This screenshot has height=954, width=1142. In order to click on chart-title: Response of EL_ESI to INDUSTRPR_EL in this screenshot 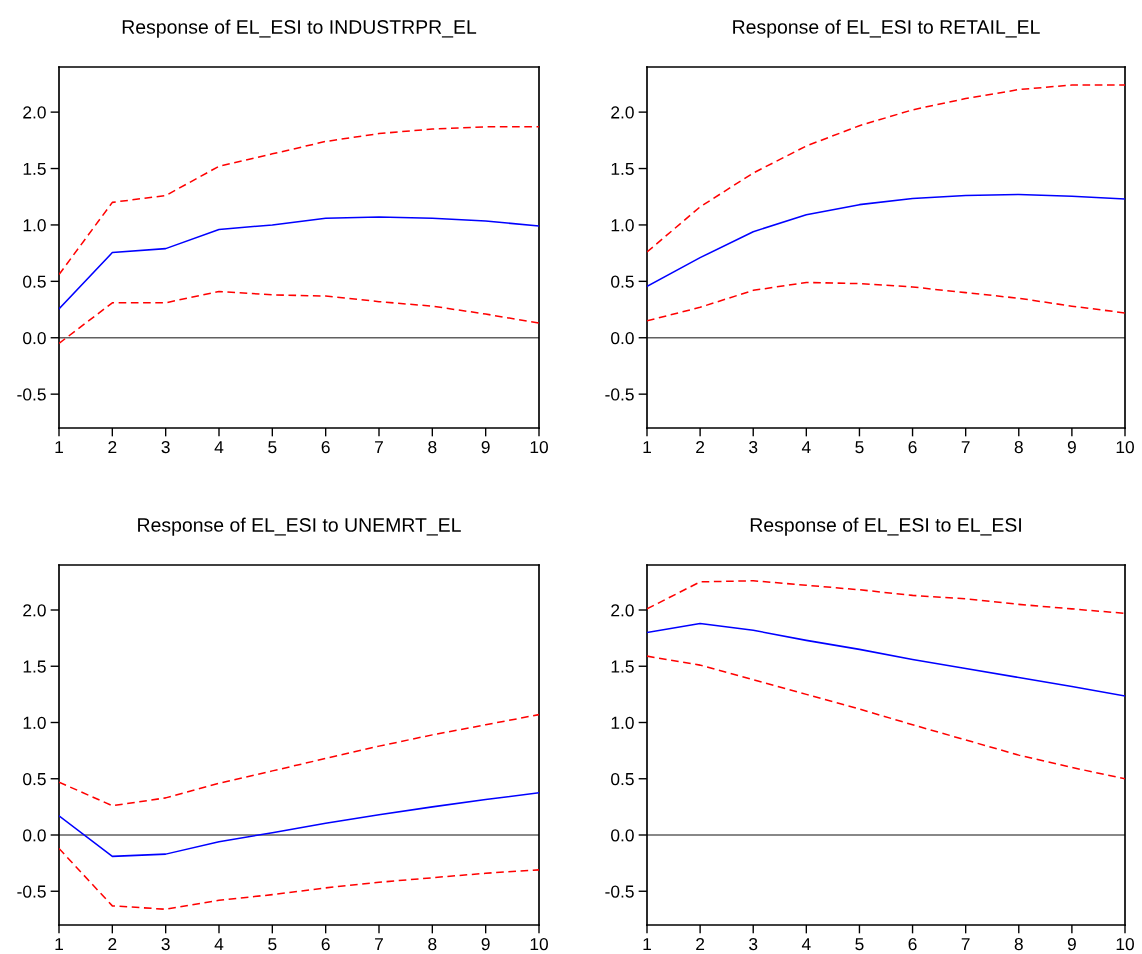, I will do `click(299, 28)`.